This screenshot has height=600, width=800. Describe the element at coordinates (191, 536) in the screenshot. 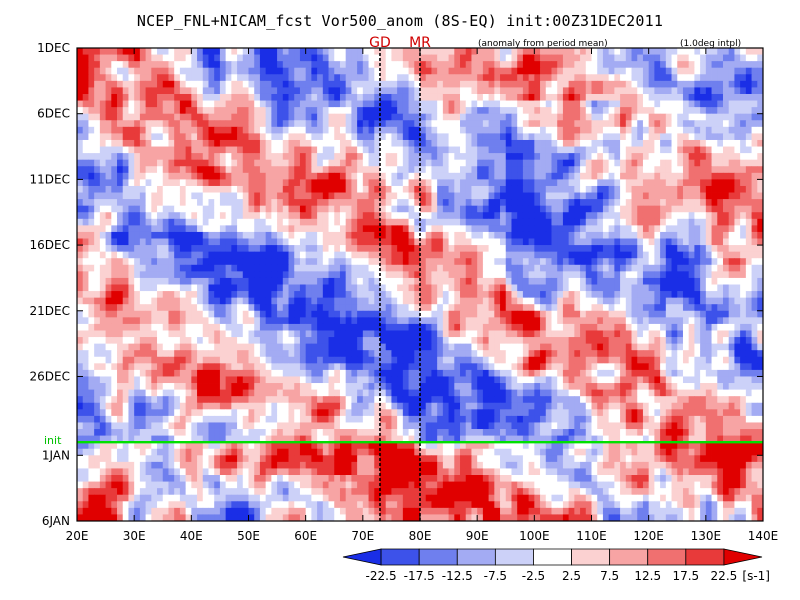

I see `x-tick-label: 40E` at that location.